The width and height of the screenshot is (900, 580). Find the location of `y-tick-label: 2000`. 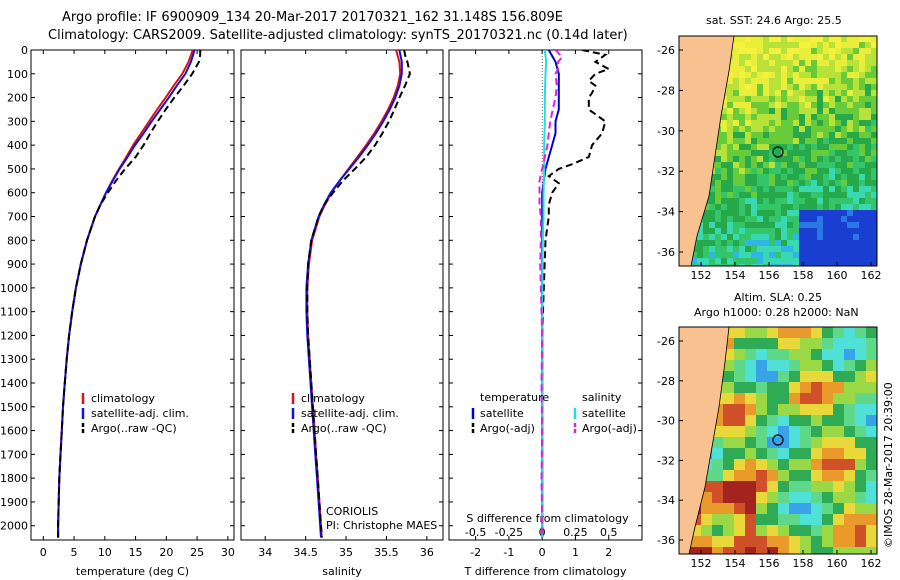

y-tick-label: 2000 is located at coordinates (14, 526).